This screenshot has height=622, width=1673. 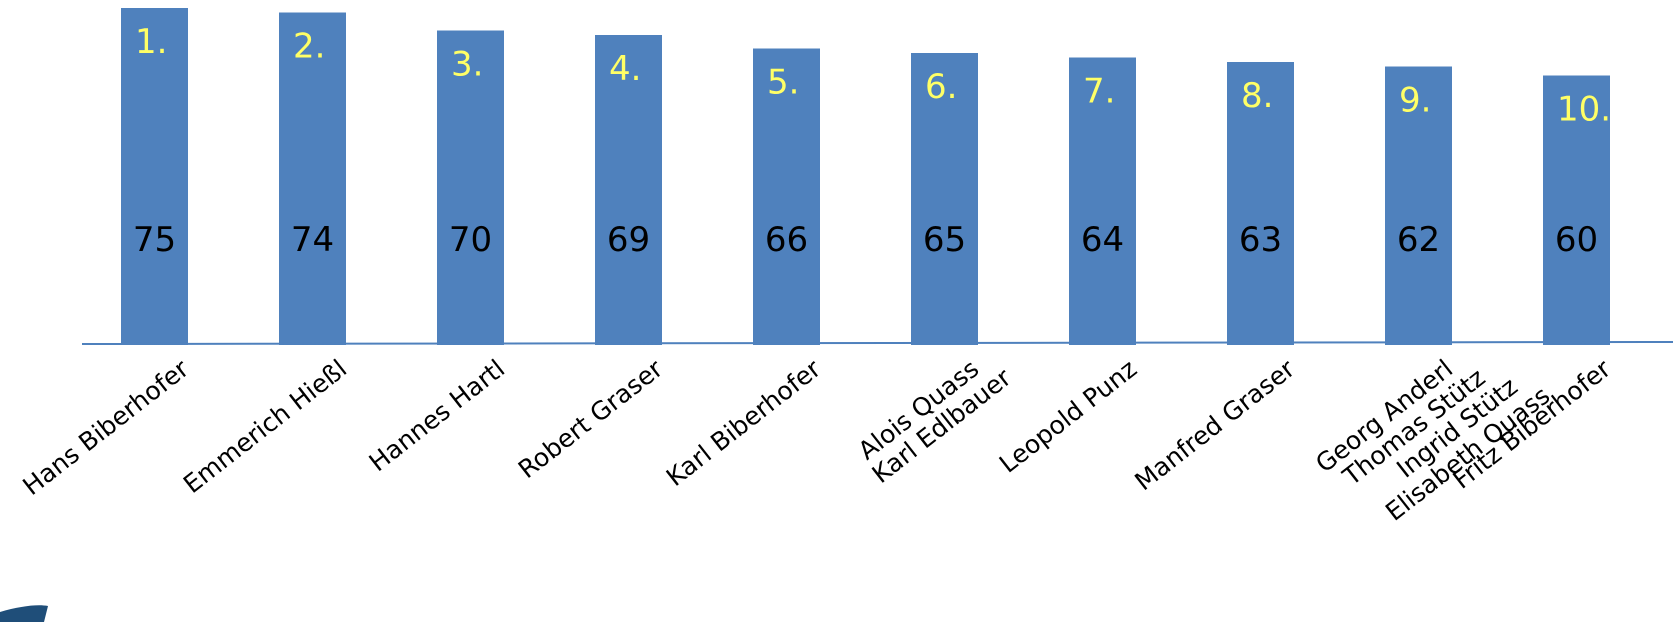 I want to click on category-label: Hans Biberhofer, so click(x=105, y=426).